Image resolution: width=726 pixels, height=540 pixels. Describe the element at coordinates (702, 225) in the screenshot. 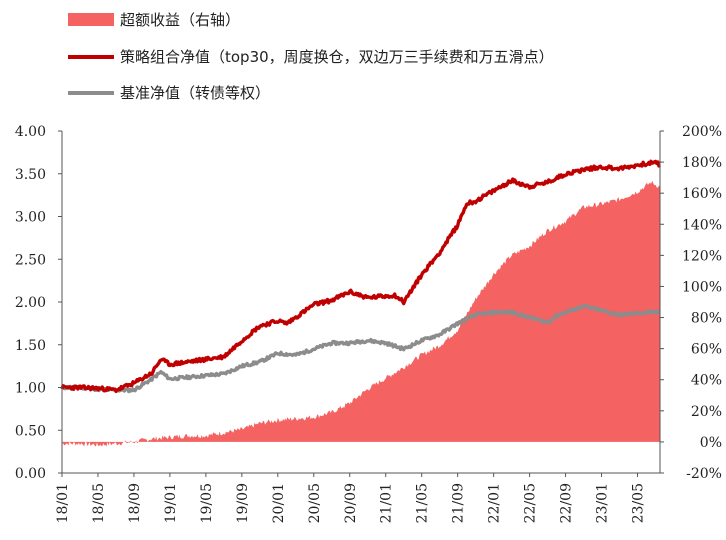

I see `right-tick-label: 140%` at that location.